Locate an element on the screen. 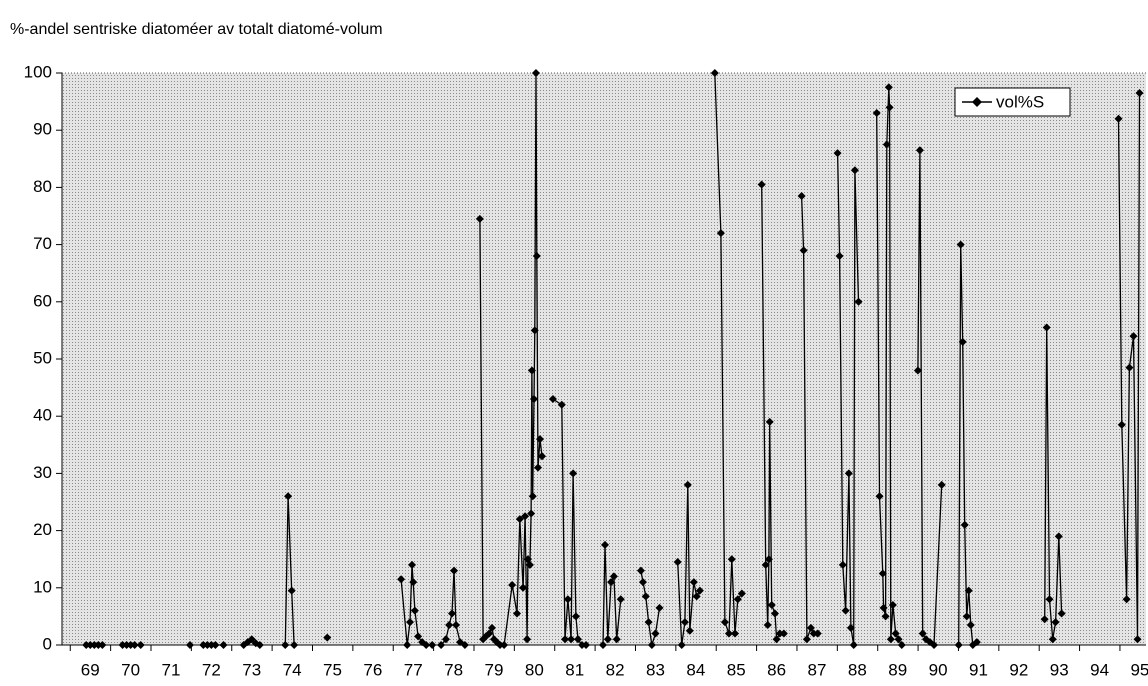 This screenshot has width=1148, height=686. y-tick-label: 0 is located at coordinates (47, 643).